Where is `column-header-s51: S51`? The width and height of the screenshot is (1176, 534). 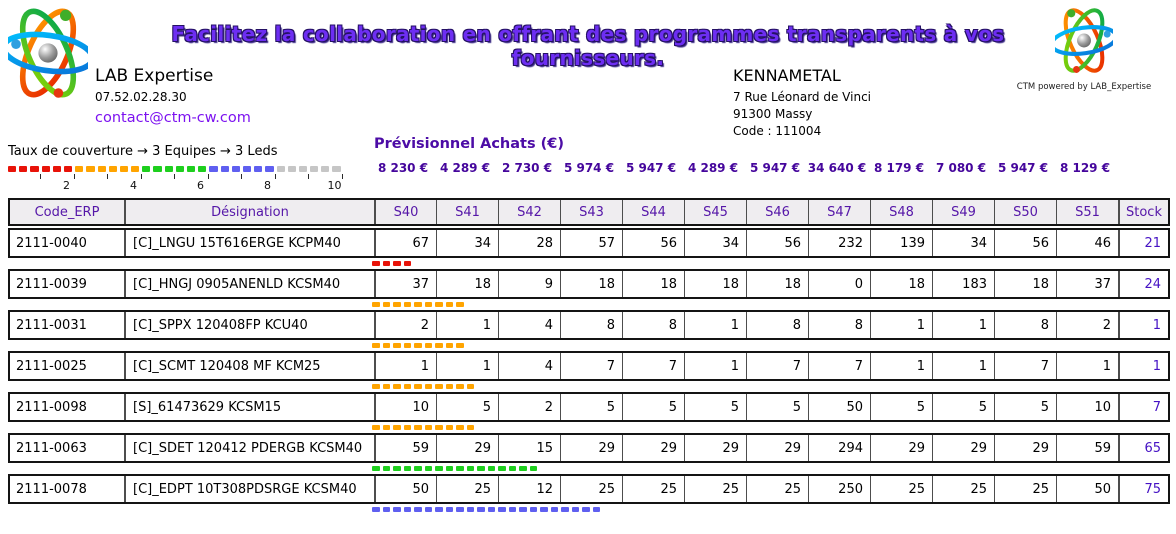
column-header-s51: S51 is located at coordinates (1087, 212).